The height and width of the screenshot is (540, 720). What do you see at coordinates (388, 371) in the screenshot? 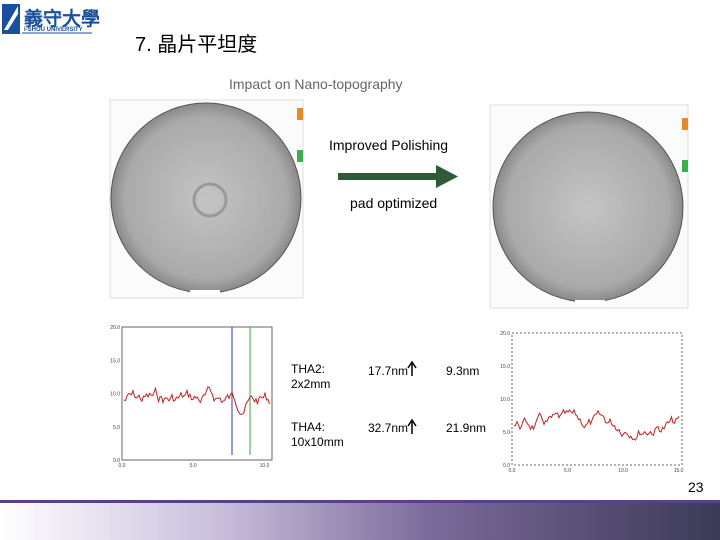
I see `before-value: 17.7nm` at bounding box center [388, 371].